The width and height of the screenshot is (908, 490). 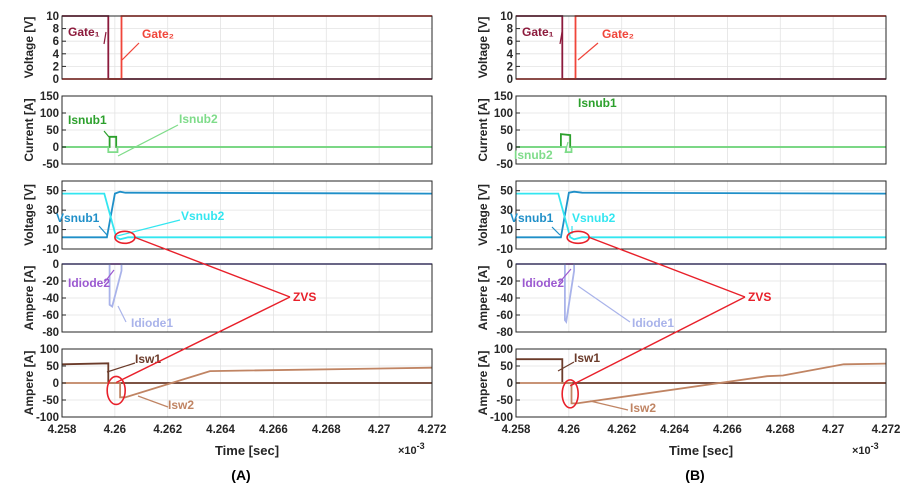 What do you see at coordinates (532, 218) in the screenshot?
I see `series-annotation: Vsnub1` at bounding box center [532, 218].